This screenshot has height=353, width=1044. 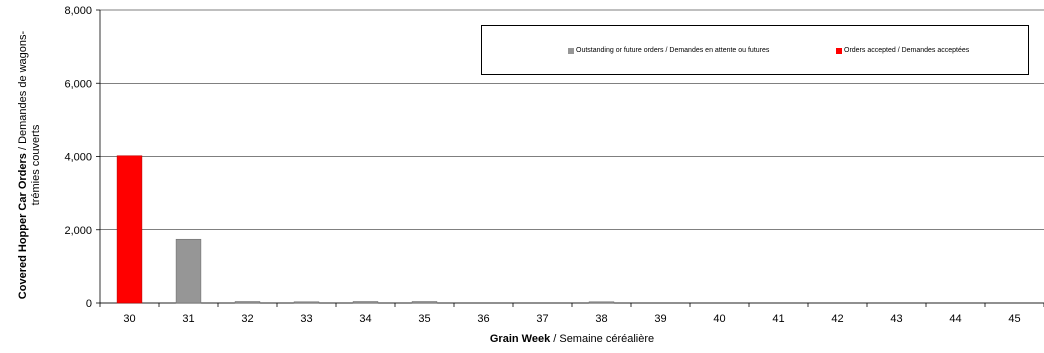 I want to click on x-tick-label: 44, so click(x=955, y=319).